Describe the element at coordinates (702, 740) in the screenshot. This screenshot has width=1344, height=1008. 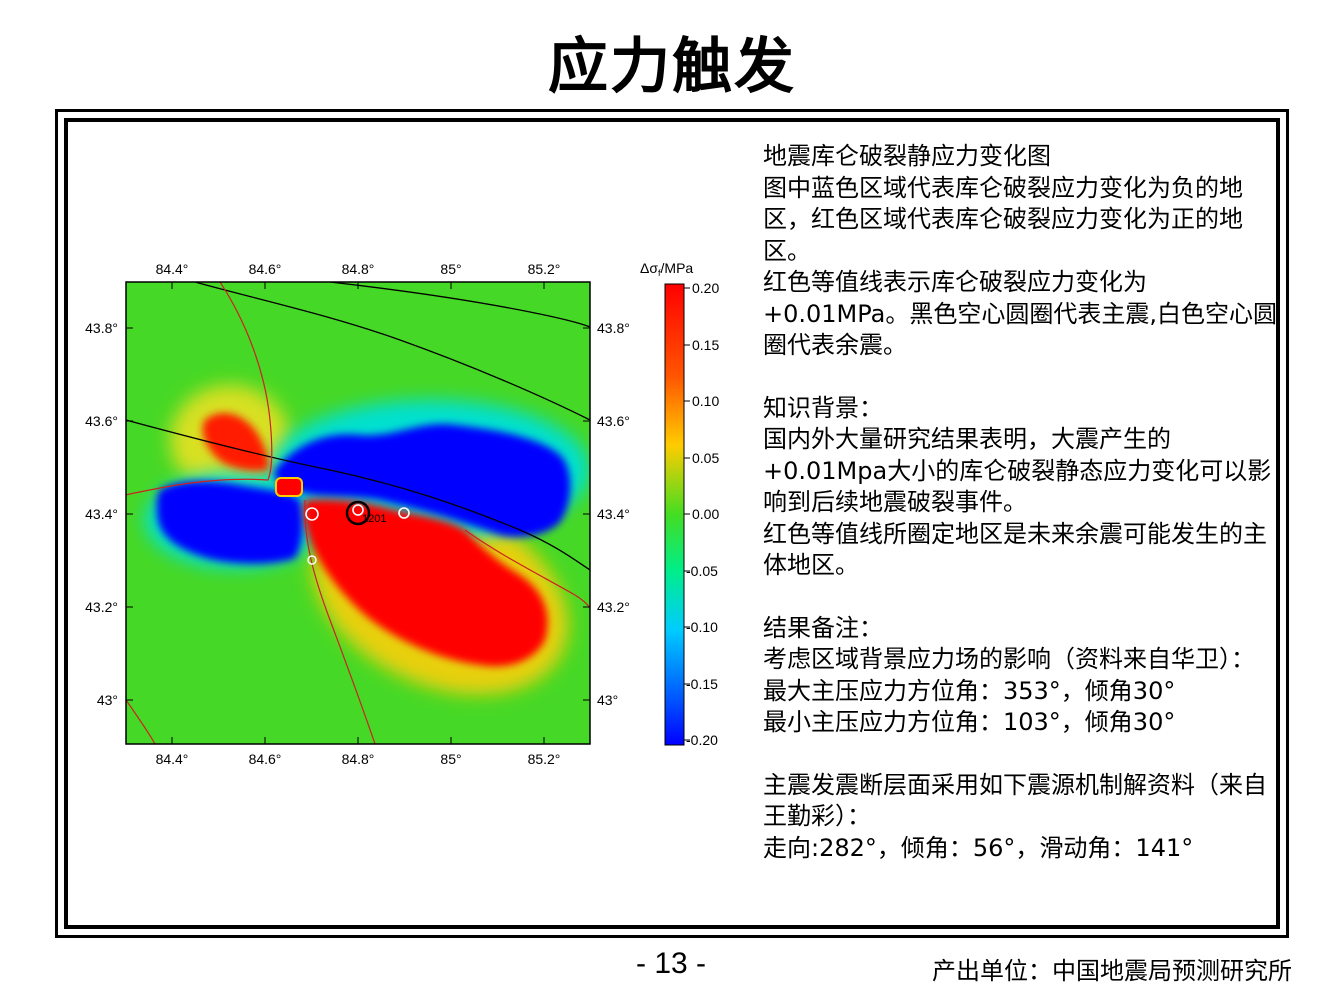
I see `colorbar-tick: -0.20` at that location.